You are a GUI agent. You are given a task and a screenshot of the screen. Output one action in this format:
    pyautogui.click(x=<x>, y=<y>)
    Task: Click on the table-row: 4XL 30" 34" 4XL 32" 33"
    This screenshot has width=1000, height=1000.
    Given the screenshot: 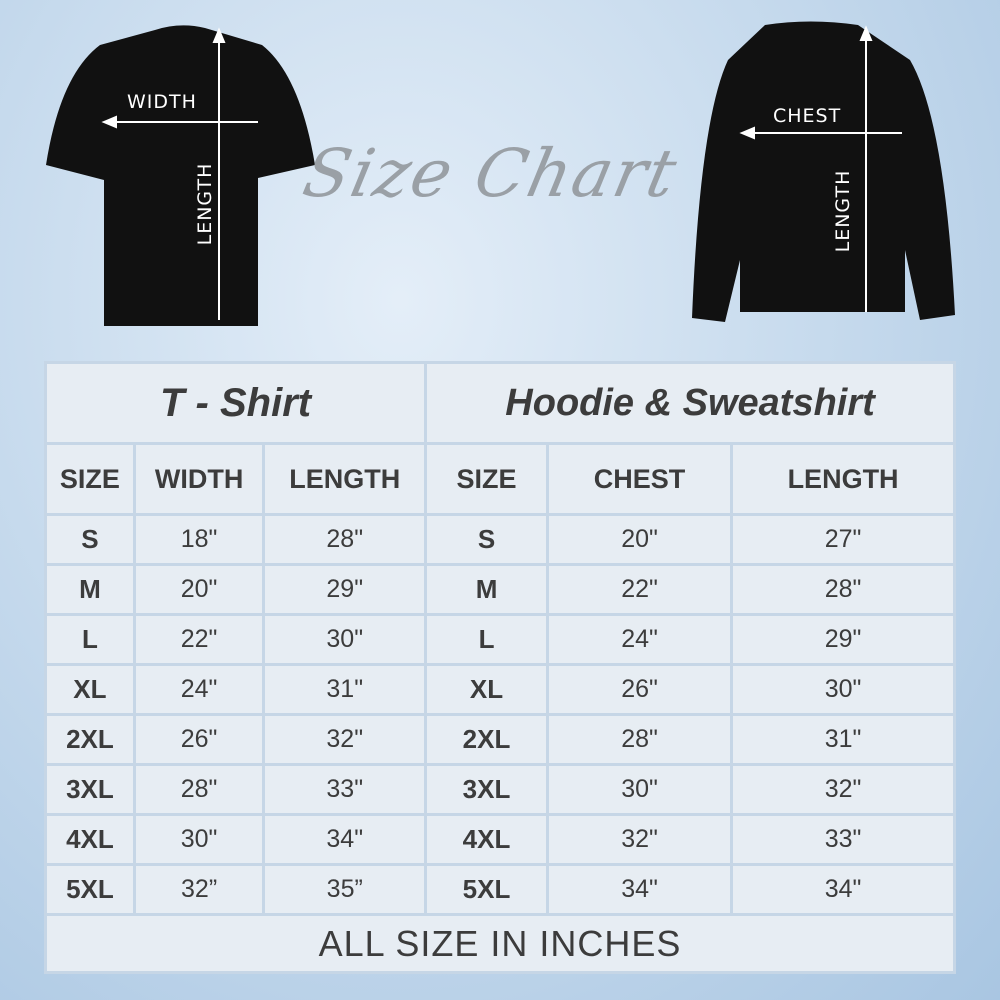 What is the action you would take?
    pyautogui.click(x=500, y=839)
    